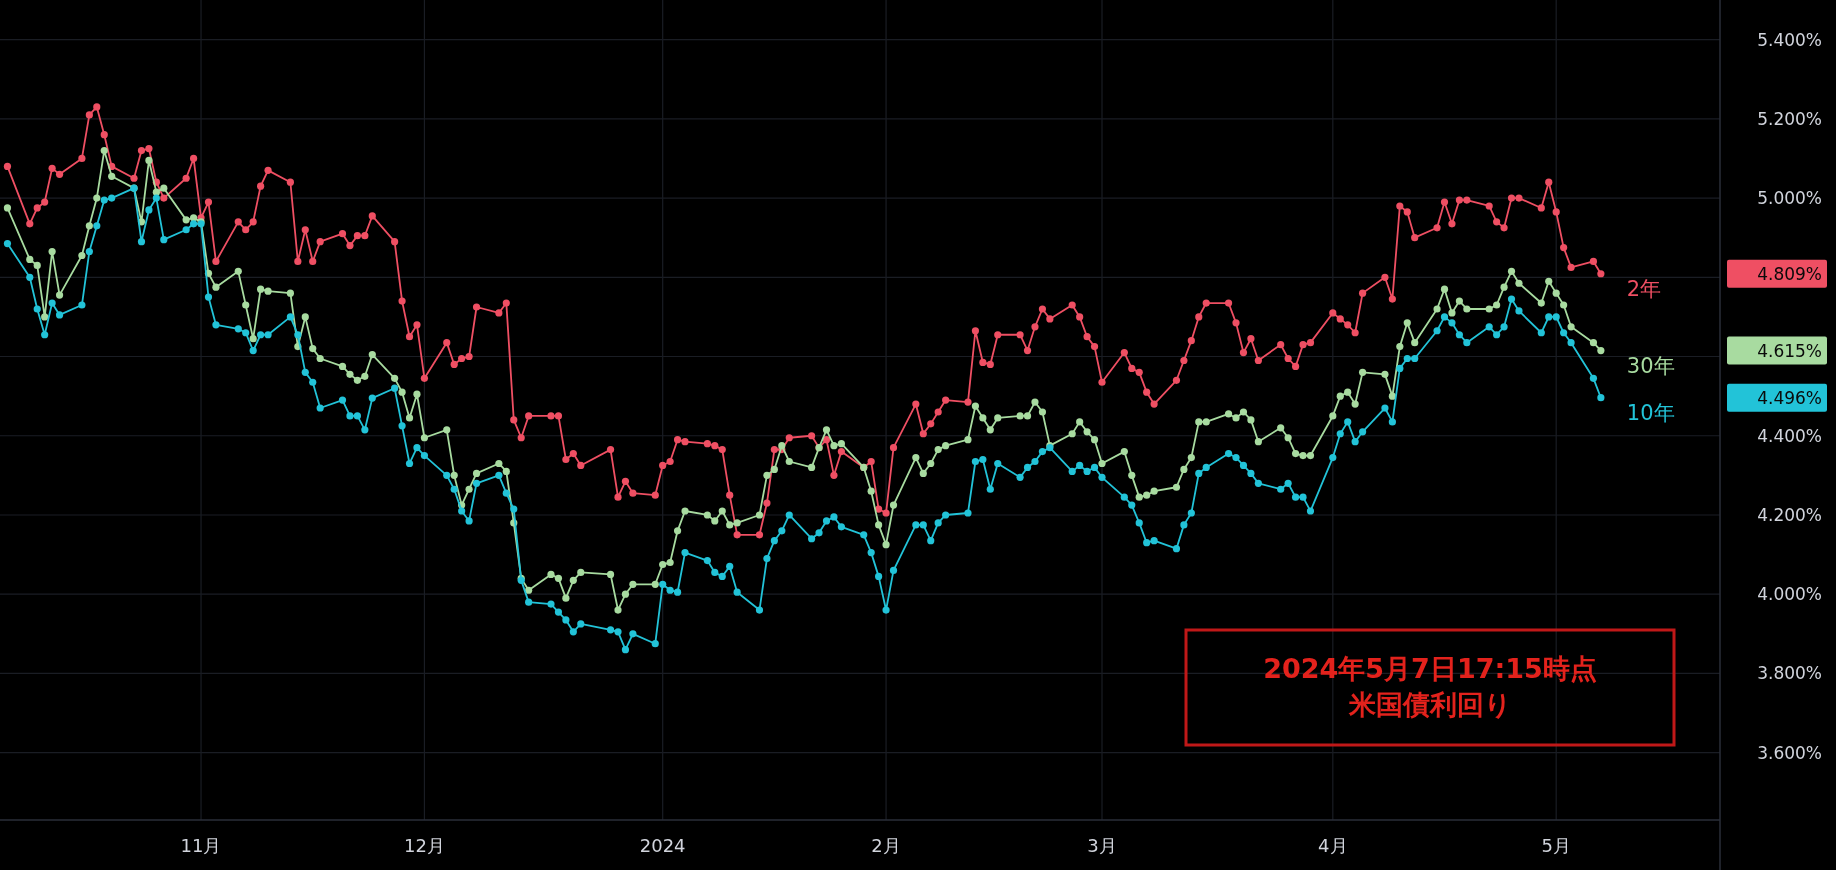  Describe the element at coordinates (1556, 845) in the screenshot. I see `x-tick-label: 5月` at that location.